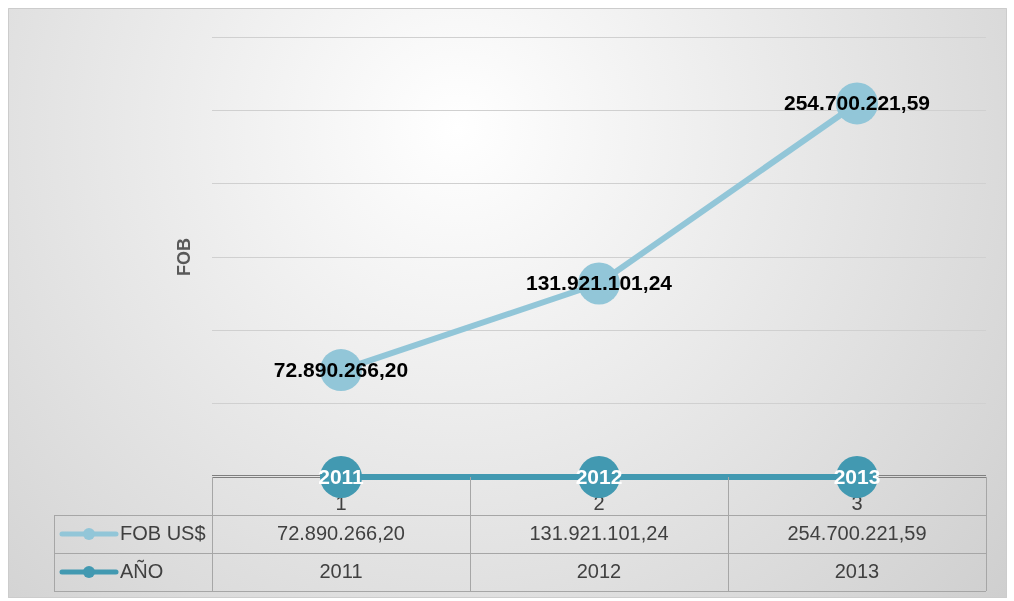  Describe the element at coordinates (599, 283) in the screenshot. I see `text: 131.921.101,24` at that location.